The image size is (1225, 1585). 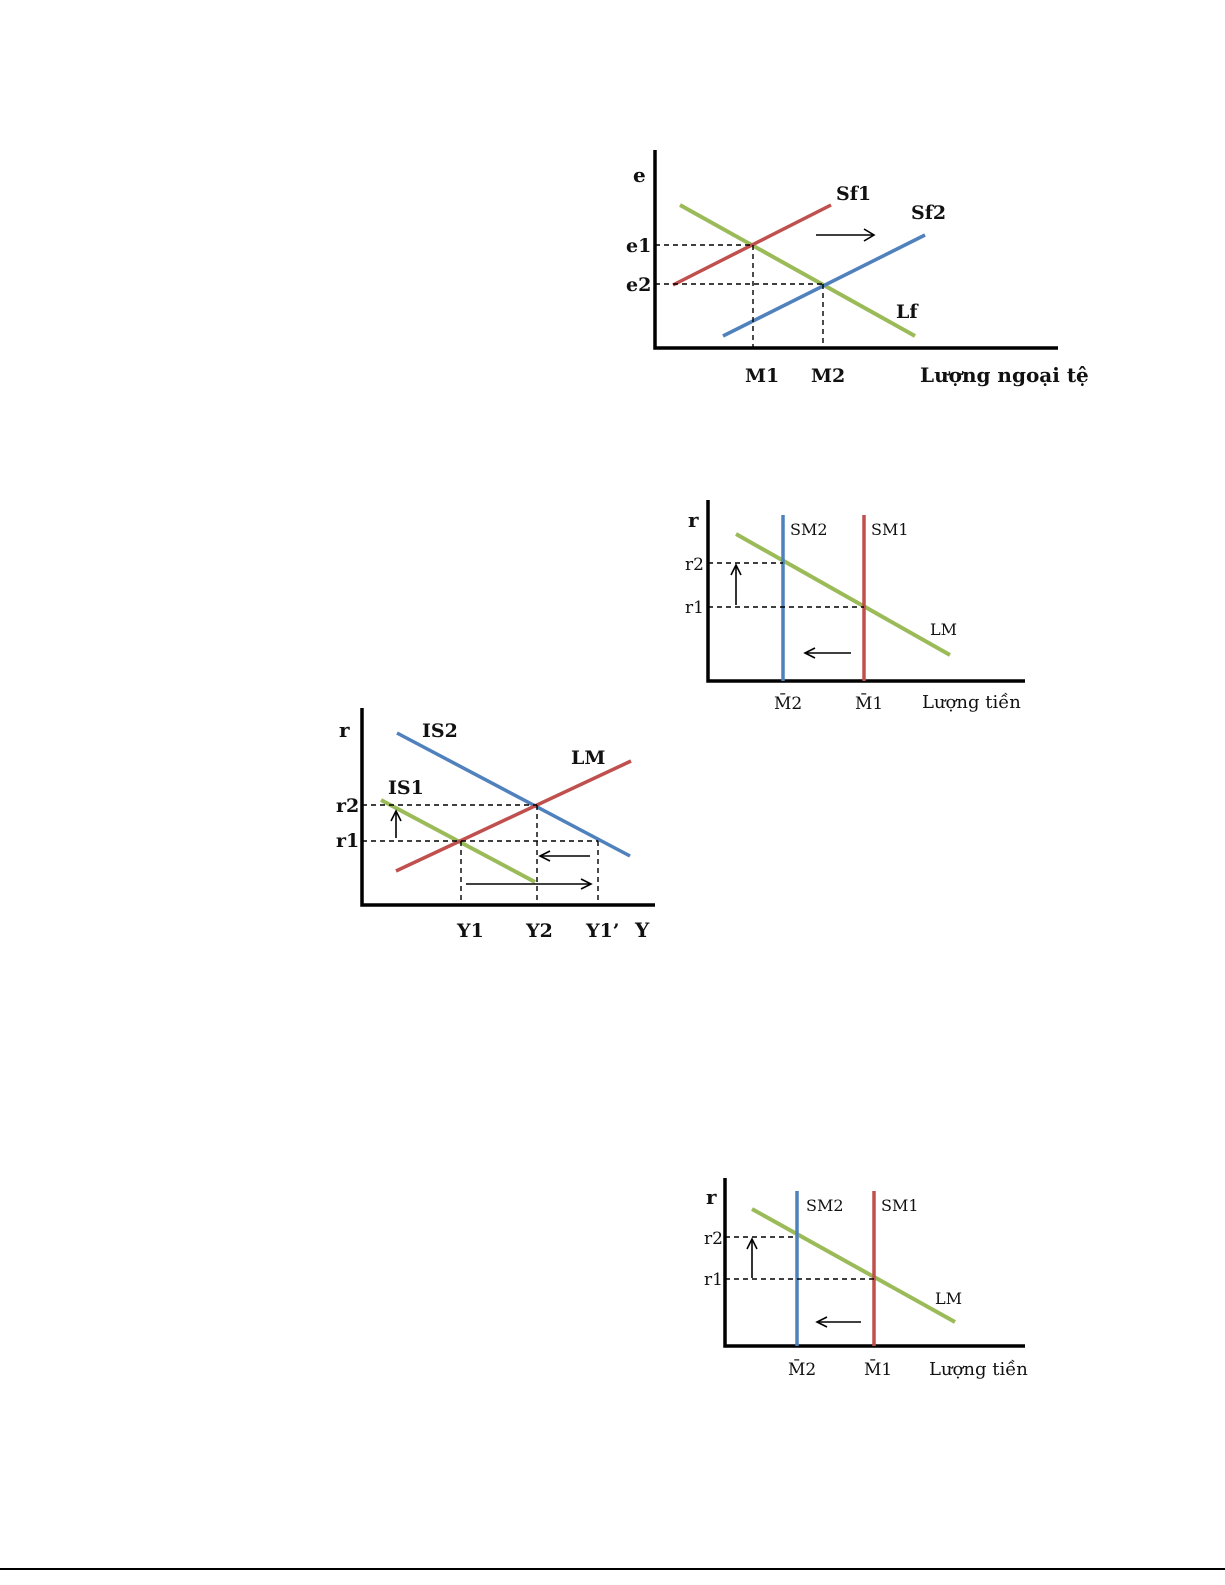 What do you see at coordinates (890, 529) in the screenshot?
I see `mm1-label-sm1: SM1` at bounding box center [890, 529].